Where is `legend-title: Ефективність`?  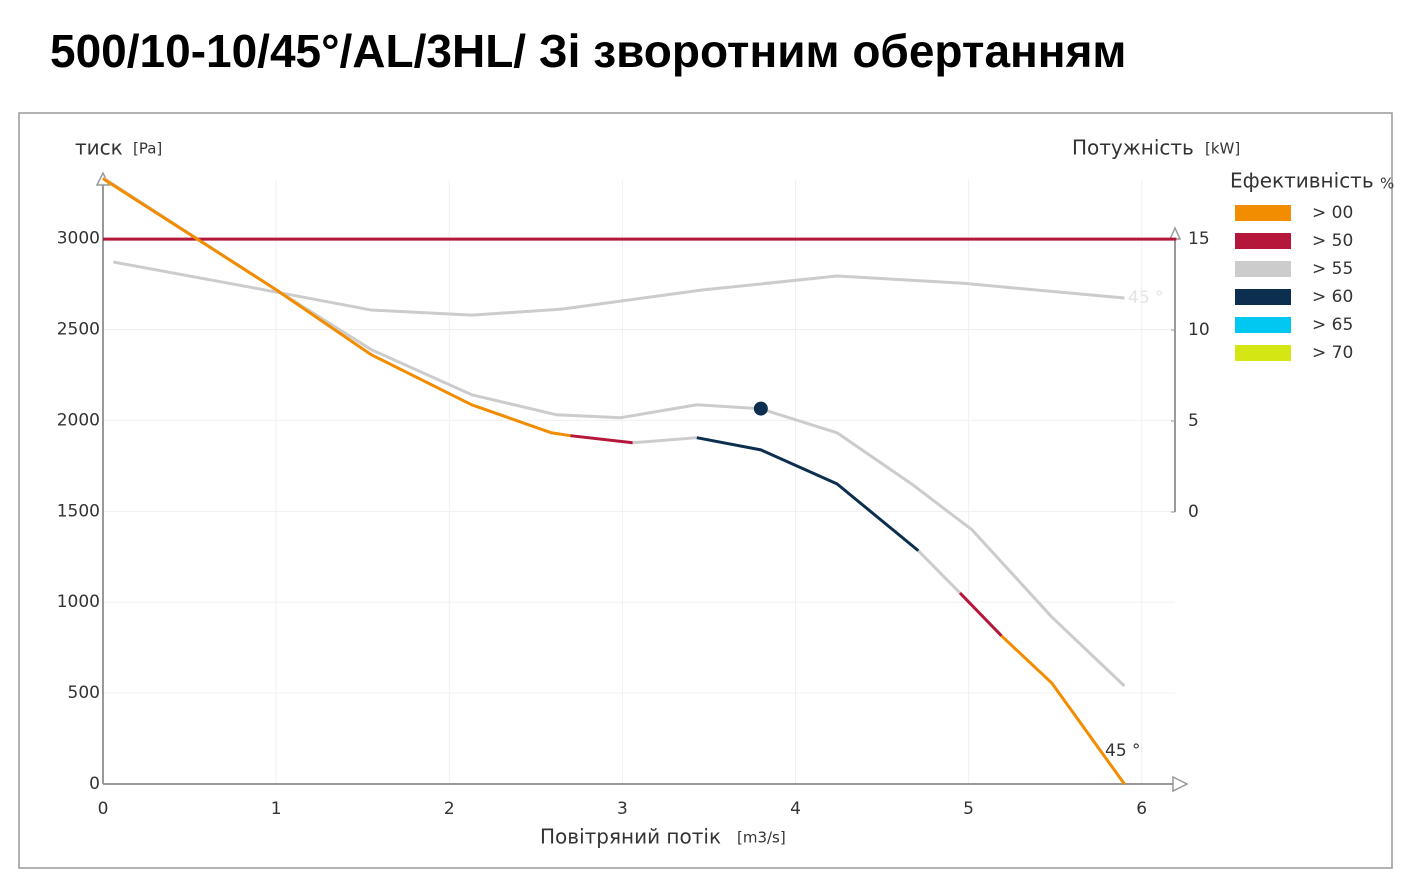
legend-title: Ефективність is located at coordinates (1302, 181).